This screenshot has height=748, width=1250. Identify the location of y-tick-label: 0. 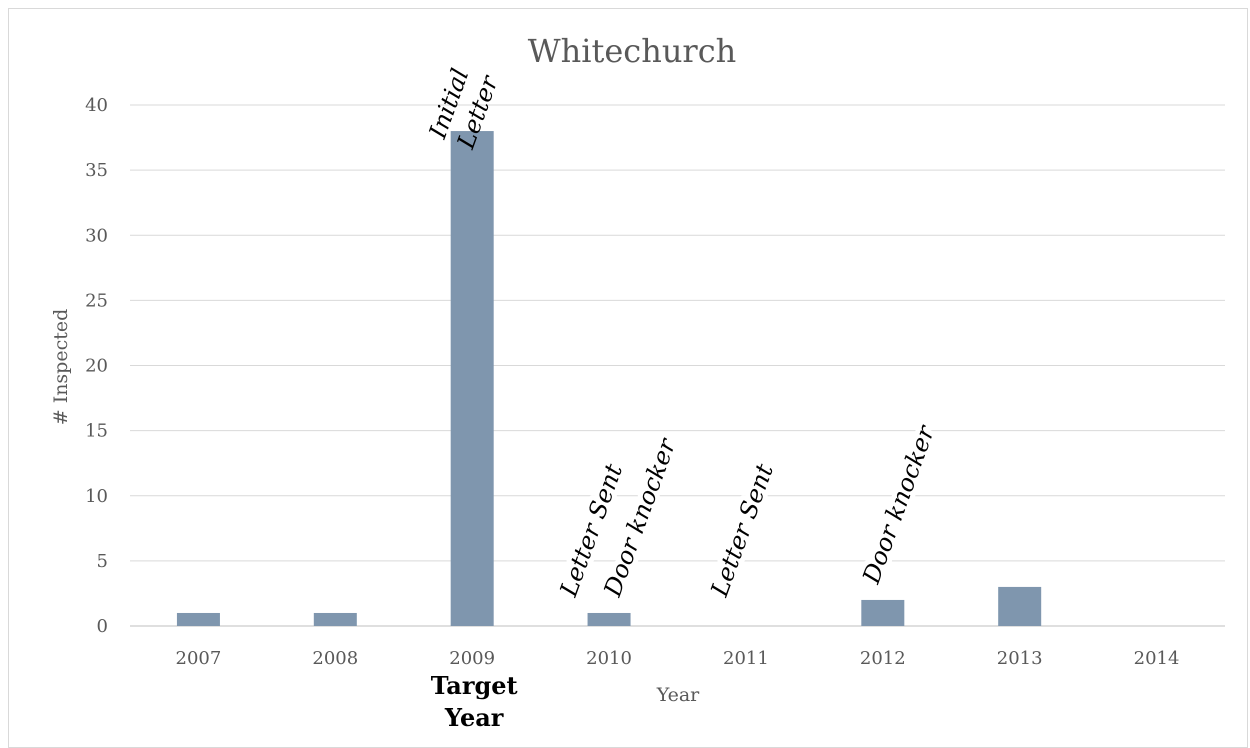
(102, 626).